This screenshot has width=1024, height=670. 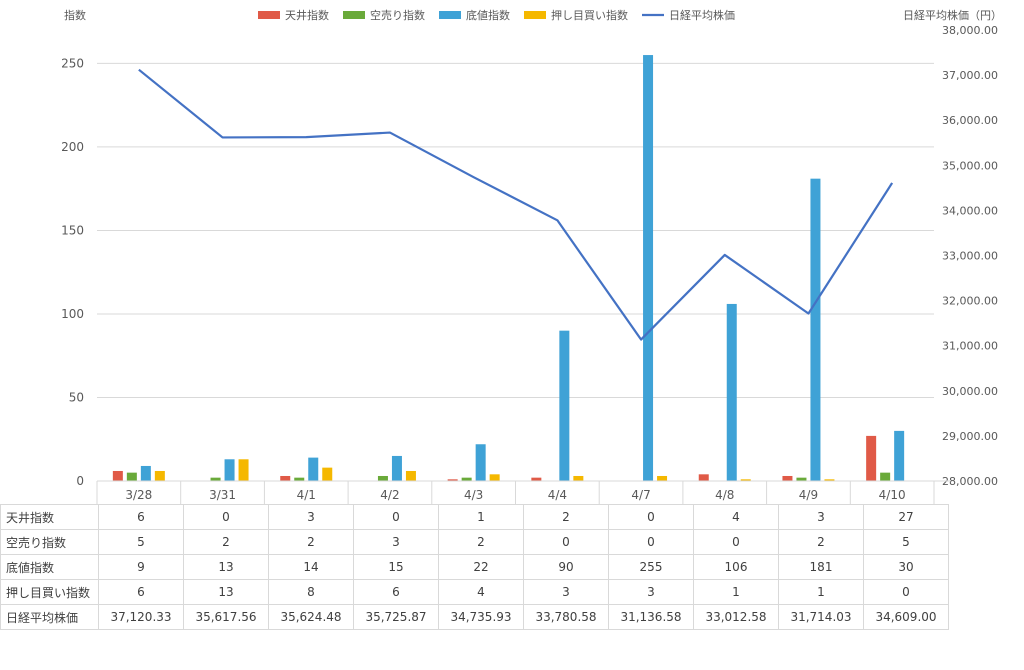 I want to click on left-tick-label: 150, so click(x=72, y=230).